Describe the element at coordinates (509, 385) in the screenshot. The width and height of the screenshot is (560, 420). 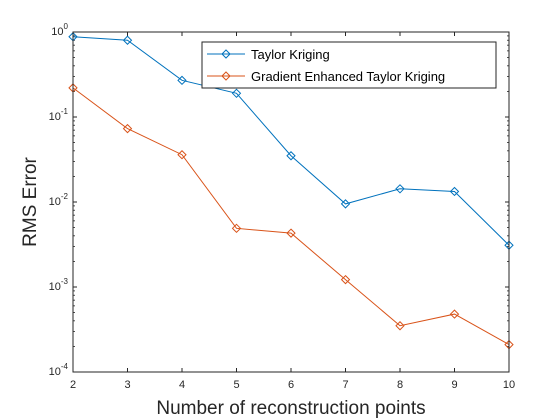
I see `x-tick-label: 10` at that location.